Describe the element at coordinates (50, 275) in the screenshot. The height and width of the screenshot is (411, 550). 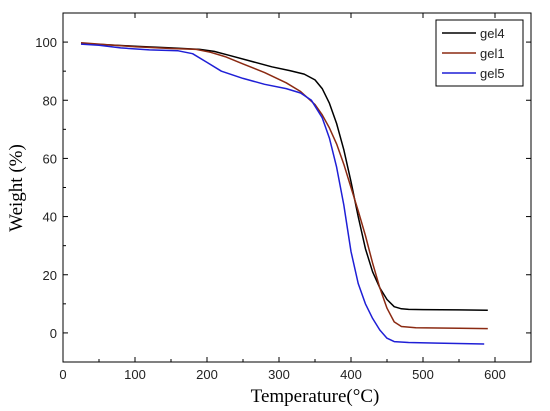
I see `y-tick-label: 20` at that location.